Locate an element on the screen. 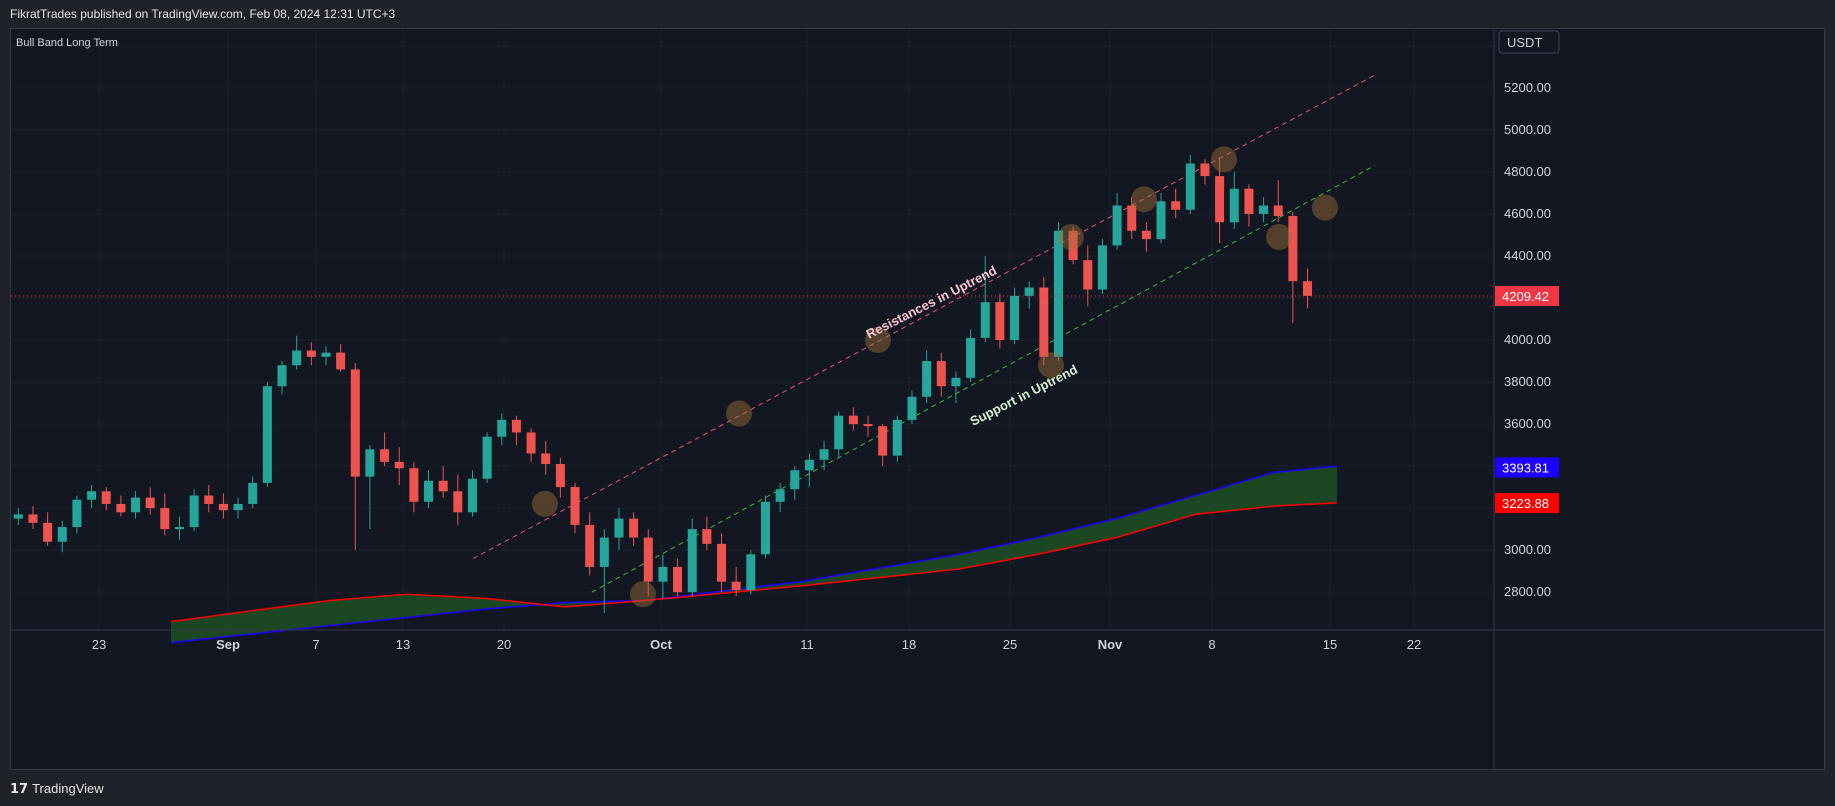  footer: 17 TradingView is located at coordinates (917, 789).